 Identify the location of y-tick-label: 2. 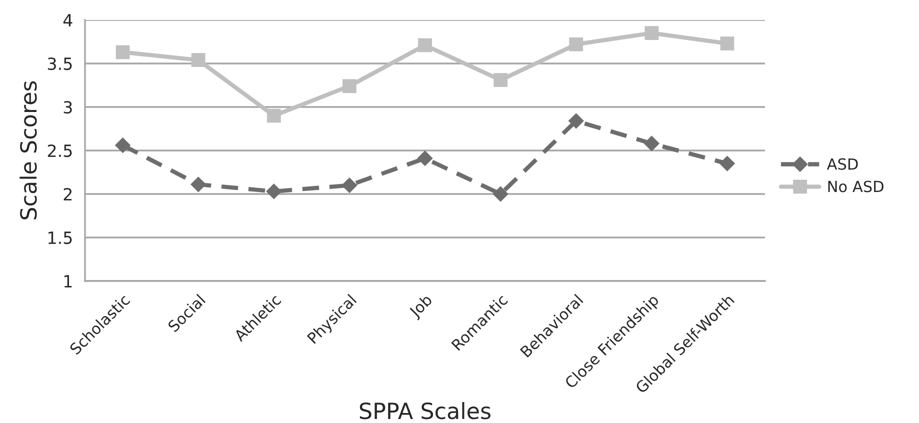
(68, 194).